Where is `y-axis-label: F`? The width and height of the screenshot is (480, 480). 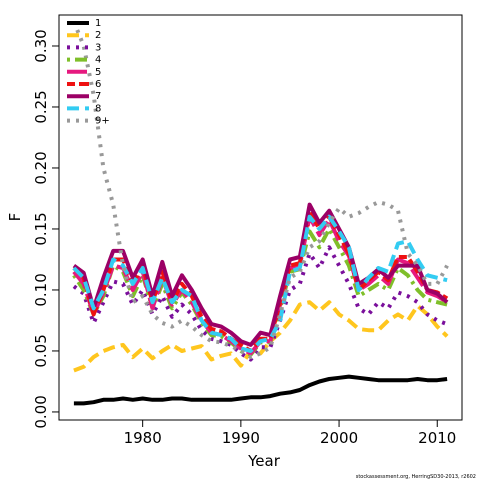 y-axis-label: F is located at coordinates (15, 217).